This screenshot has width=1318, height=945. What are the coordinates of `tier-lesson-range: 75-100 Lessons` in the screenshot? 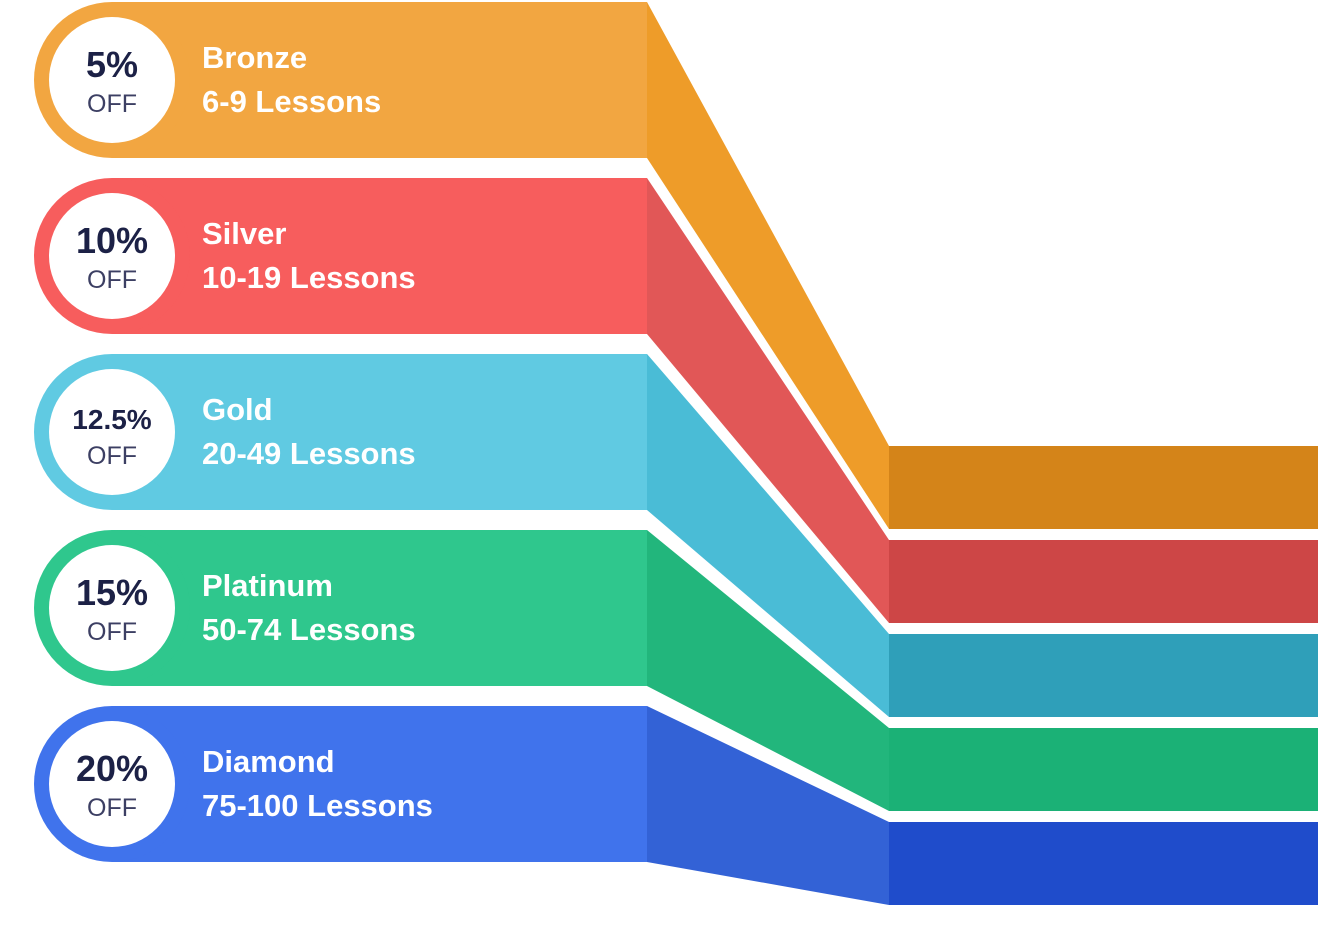 It's located at (317, 805).